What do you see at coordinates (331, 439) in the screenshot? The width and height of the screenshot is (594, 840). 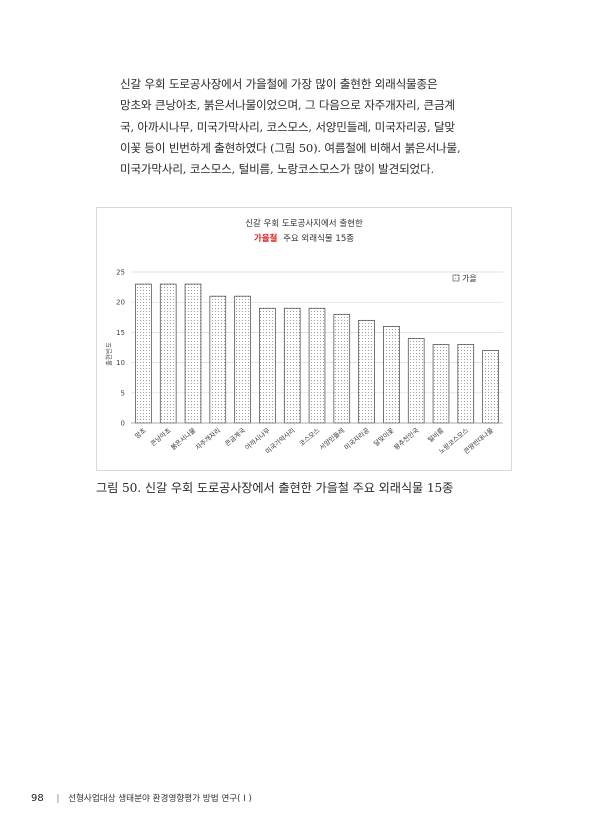 I see `x-tick-label: 서양민들레` at bounding box center [331, 439].